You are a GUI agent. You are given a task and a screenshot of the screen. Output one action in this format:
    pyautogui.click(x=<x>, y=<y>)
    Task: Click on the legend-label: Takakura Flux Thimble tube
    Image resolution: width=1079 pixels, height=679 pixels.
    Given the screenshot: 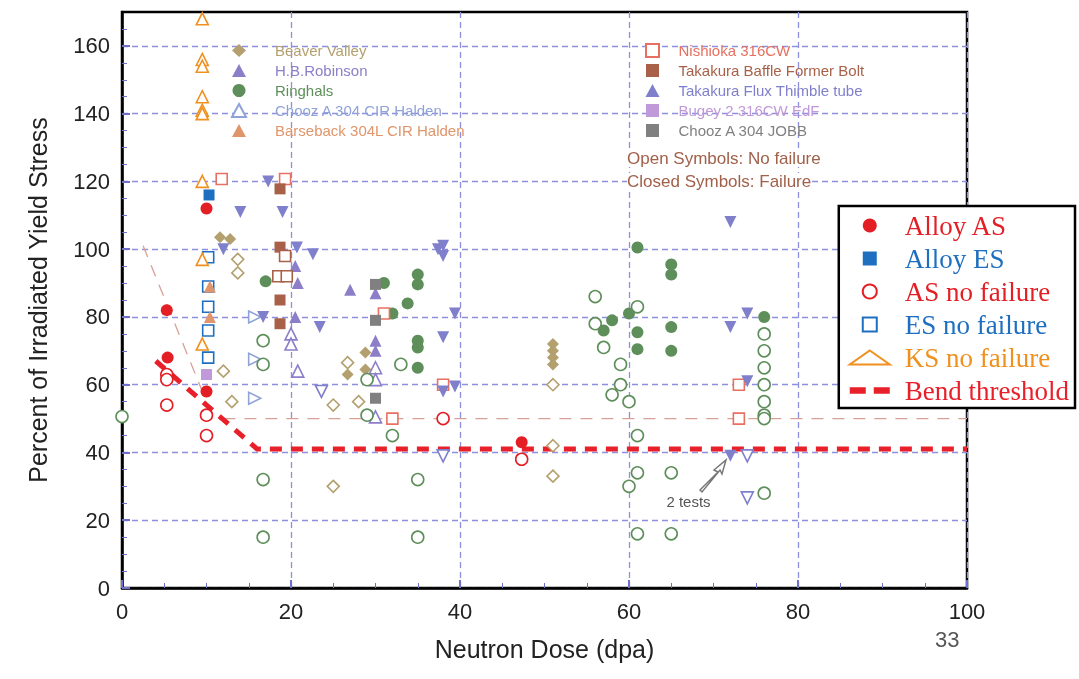 What is the action you would take?
    pyautogui.click(x=770, y=90)
    